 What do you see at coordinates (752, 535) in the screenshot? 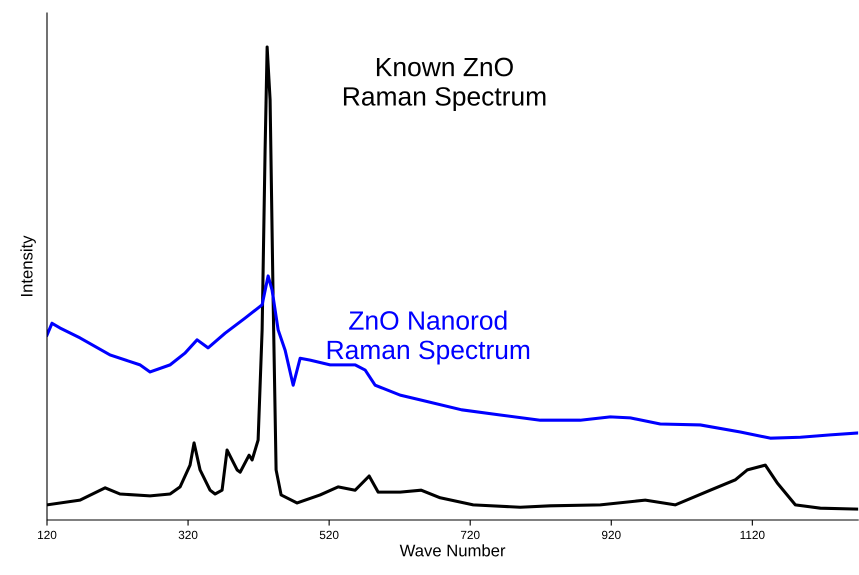
I see `x-tick-label: 1120` at bounding box center [752, 535].